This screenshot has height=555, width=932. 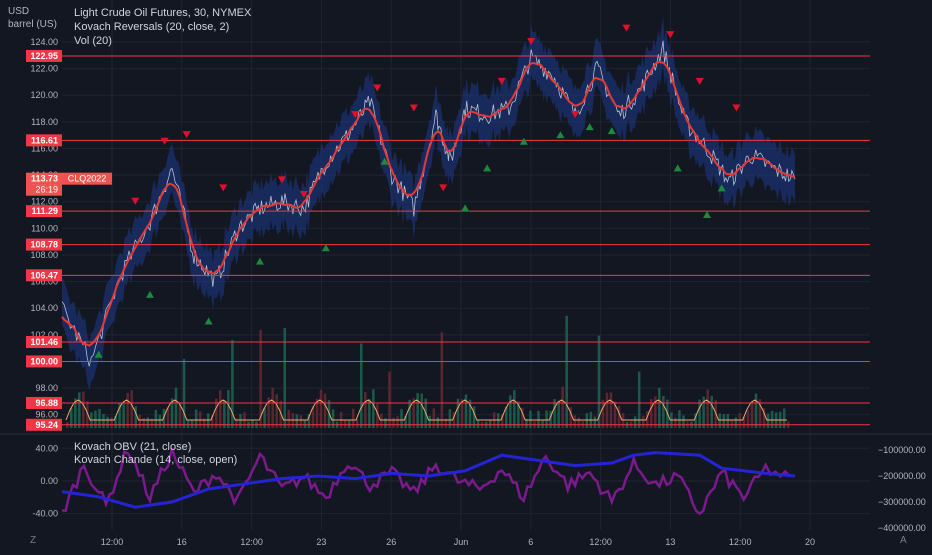 I want to click on indicator-legend-reversals: Kovach Reversals (20, close, 2), so click(x=152, y=27).